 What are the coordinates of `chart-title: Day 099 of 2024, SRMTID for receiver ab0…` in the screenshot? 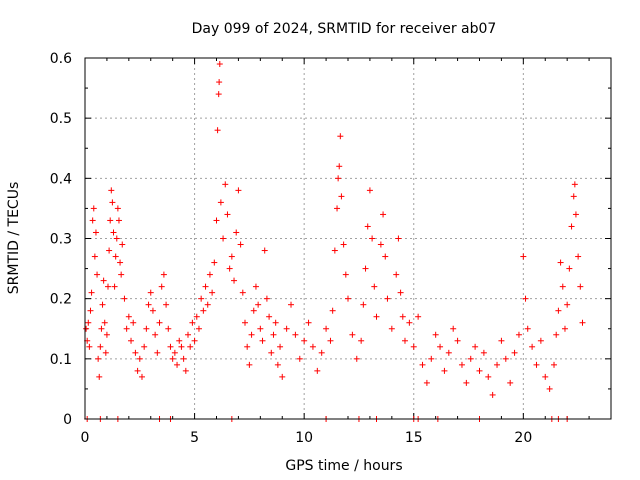 It's located at (344, 29).